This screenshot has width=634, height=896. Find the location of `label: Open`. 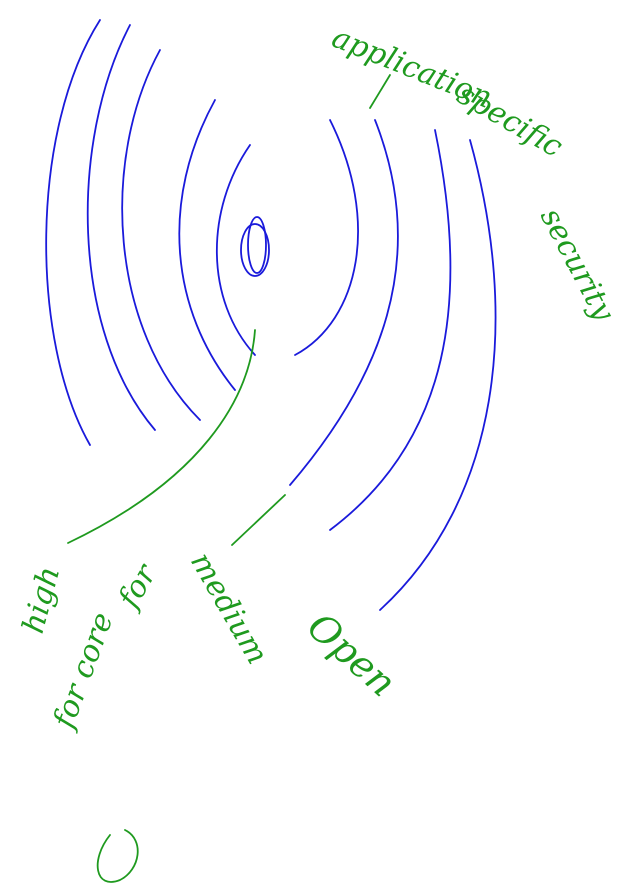

label: Open is located at coordinates (352, 654).